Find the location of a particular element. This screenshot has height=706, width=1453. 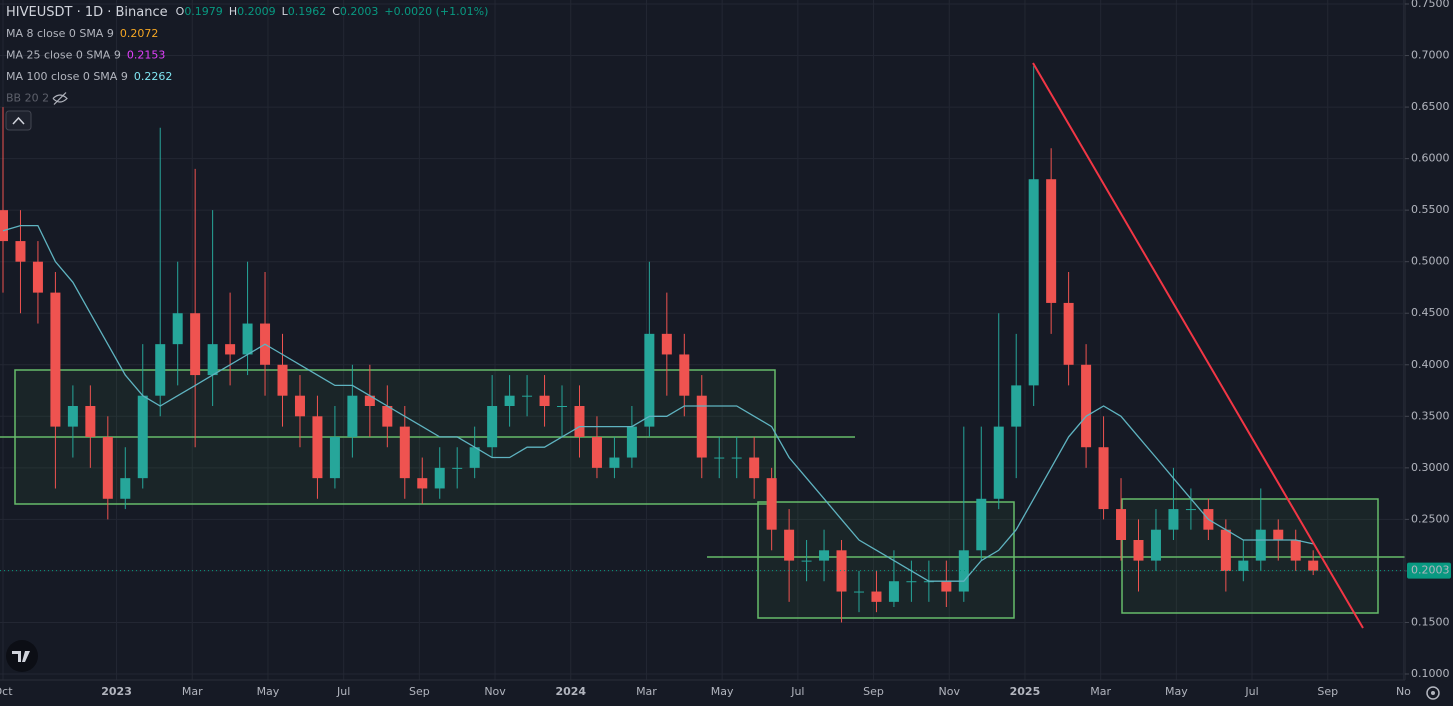

logo is located at coordinates (22, 656).